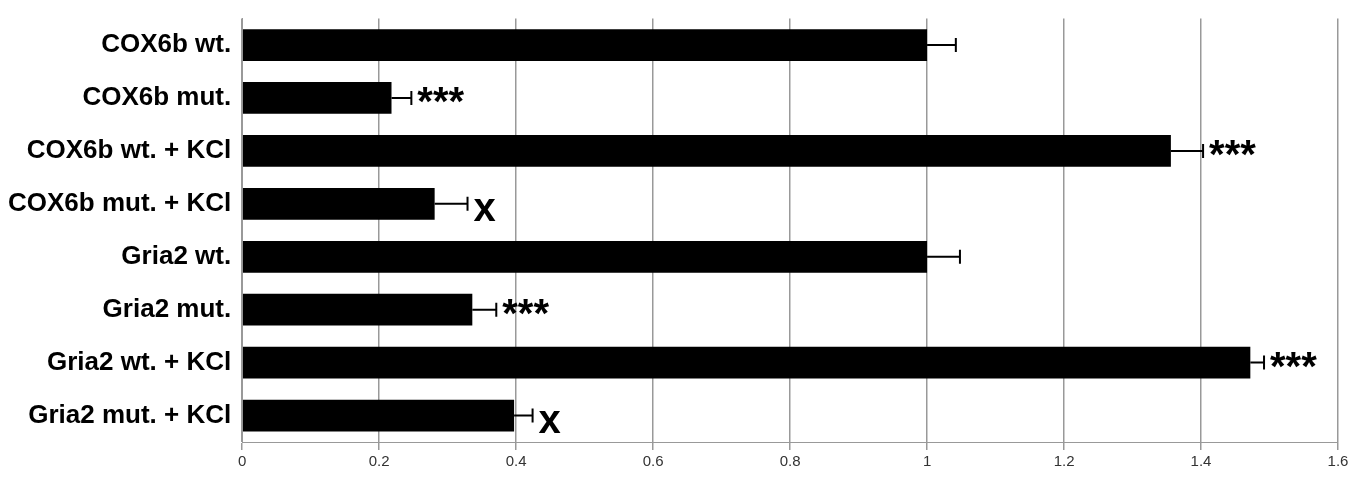 Image resolution: width=1368 pixels, height=479 pixels. What do you see at coordinates (379, 461) in the screenshot?
I see `x-tick-label: 0.2` at bounding box center [379, 461].